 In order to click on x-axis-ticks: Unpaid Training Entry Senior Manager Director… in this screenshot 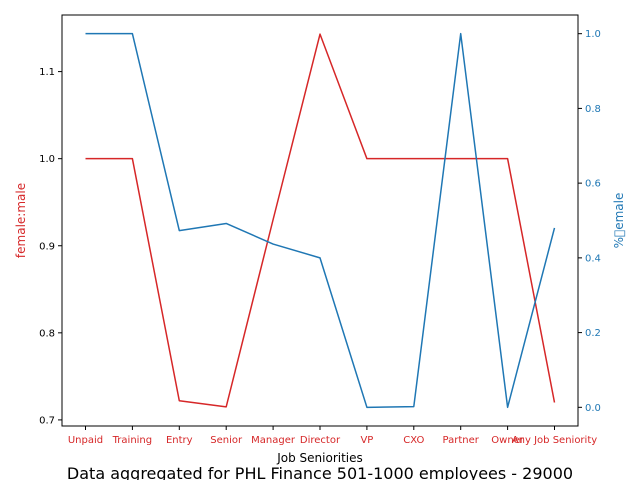, I will do `click(332, 436)`.